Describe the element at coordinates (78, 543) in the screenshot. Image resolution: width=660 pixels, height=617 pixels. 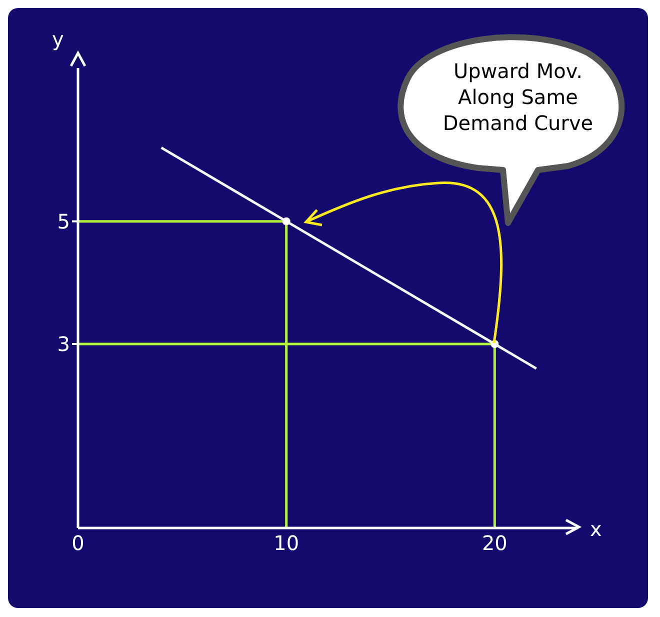
I see `x-tick-label: 0` at that location.